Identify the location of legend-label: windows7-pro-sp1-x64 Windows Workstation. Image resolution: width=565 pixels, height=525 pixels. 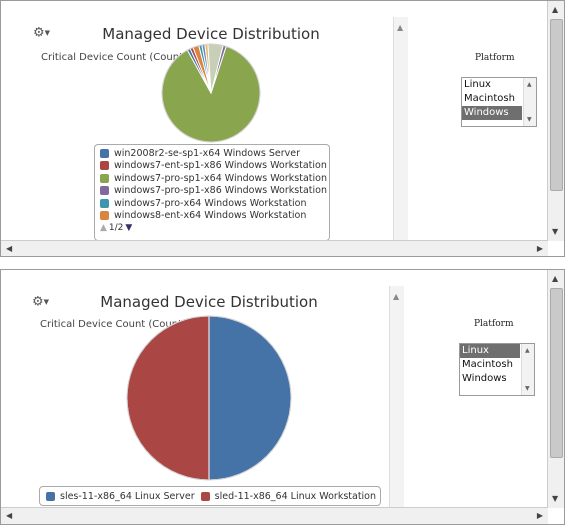
(220, 178).